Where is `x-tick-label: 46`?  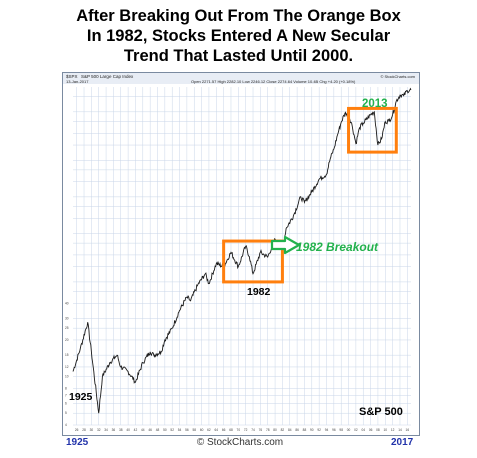 x-tick-label: 46 is located at coordinates (150, 430).